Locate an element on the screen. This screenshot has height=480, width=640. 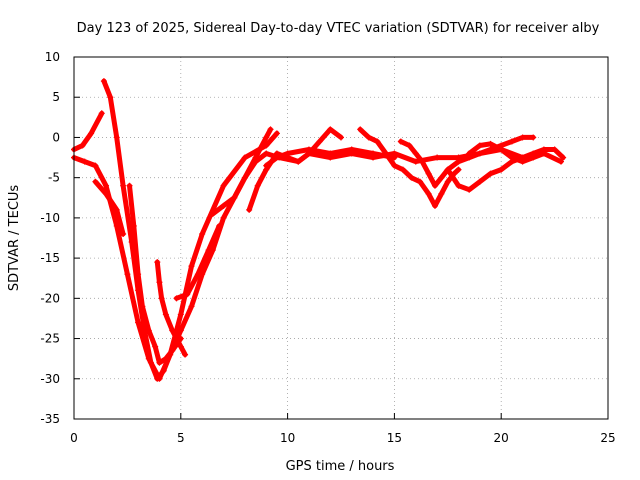
y-tick-label: -20 is located at coordinates (50, 298).